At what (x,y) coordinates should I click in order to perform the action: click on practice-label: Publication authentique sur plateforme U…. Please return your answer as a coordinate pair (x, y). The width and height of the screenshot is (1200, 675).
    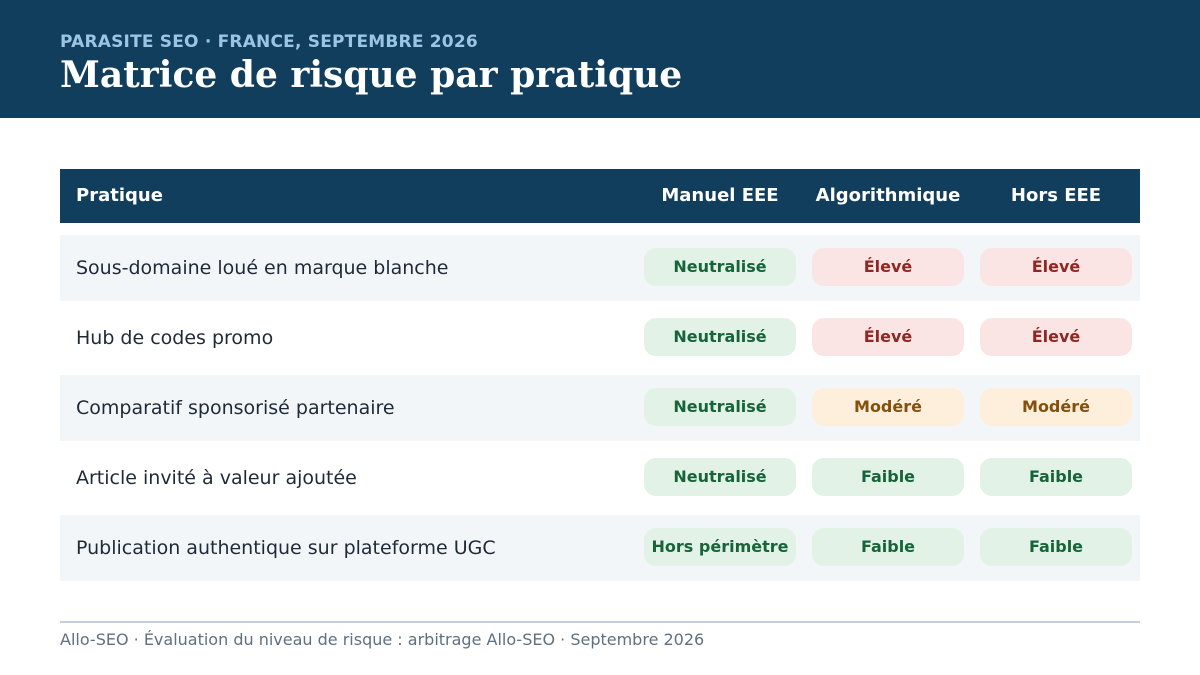
    Looking at the image, I should click on (286, 548).